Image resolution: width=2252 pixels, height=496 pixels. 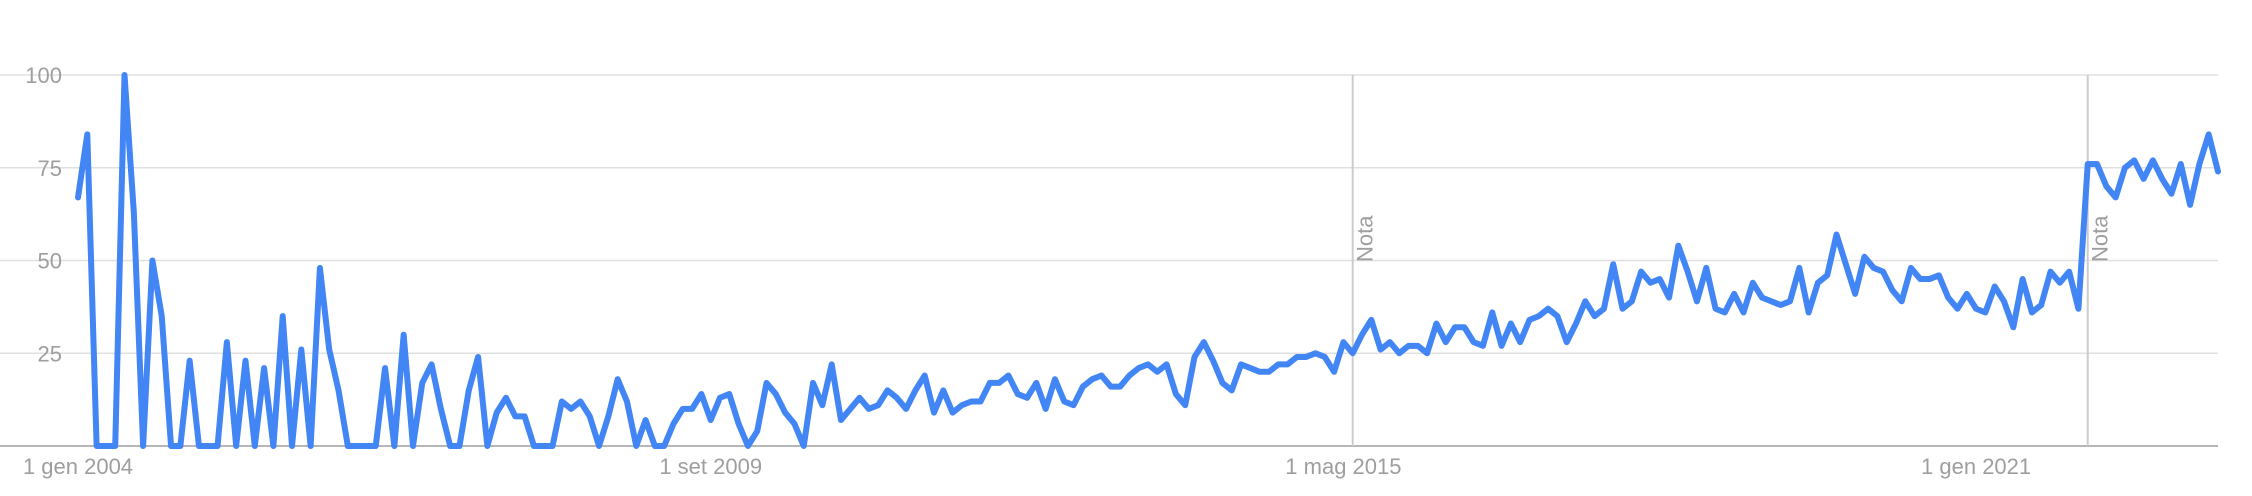 I want to click on y-tick-label: 50, so click(x=50, y=261).